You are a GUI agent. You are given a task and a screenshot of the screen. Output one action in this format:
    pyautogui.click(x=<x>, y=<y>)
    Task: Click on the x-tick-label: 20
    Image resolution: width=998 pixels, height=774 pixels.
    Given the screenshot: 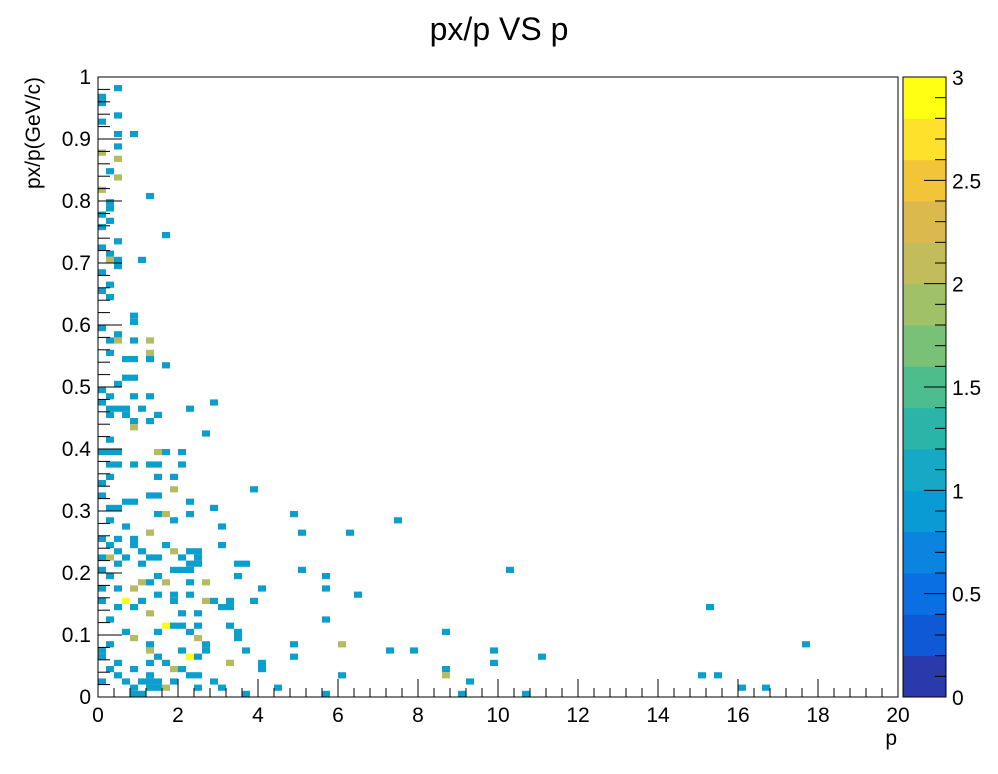 What is the action you would take?
    pyautogui.click(x=897, y=715)
    